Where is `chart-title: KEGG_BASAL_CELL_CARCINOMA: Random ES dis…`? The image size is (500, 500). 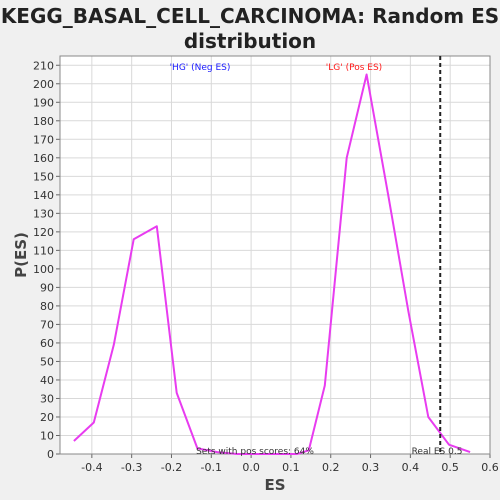 chart-title: KEGG_BASAL_CELL_CARCINOMA: Random ES dis… is located at coordinates (250, 29).